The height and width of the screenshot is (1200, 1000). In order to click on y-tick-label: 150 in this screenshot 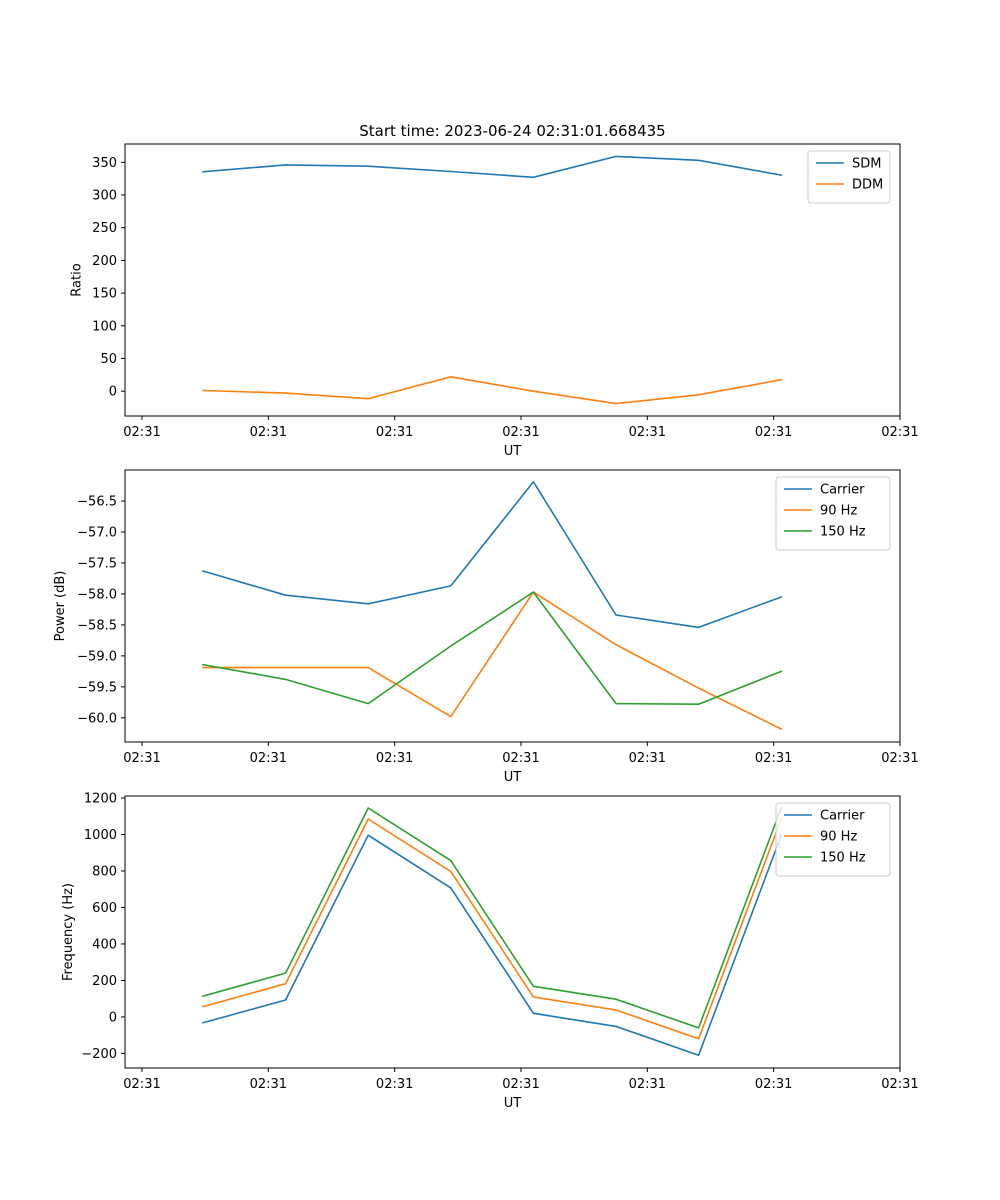, I will do `click(104, 294)`.